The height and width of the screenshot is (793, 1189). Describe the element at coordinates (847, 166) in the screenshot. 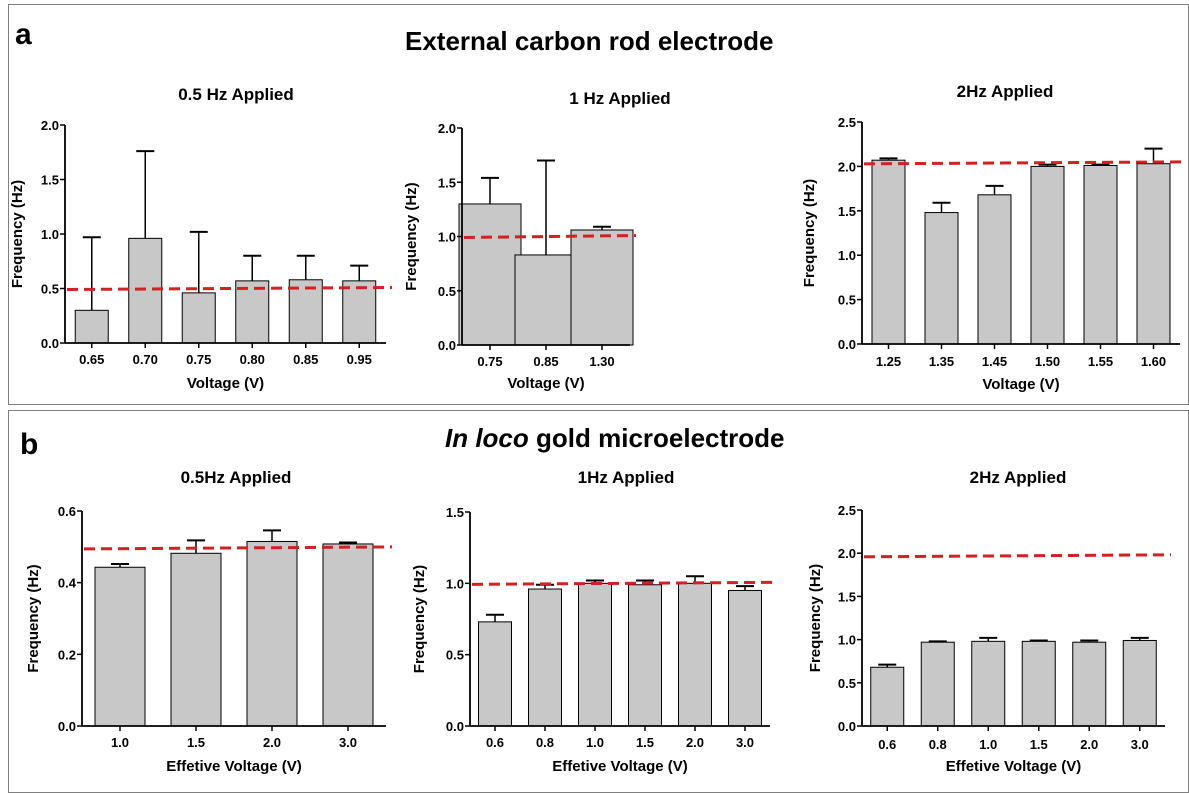

I see `chart3-y-tick-label-5: 2.0` at that location.